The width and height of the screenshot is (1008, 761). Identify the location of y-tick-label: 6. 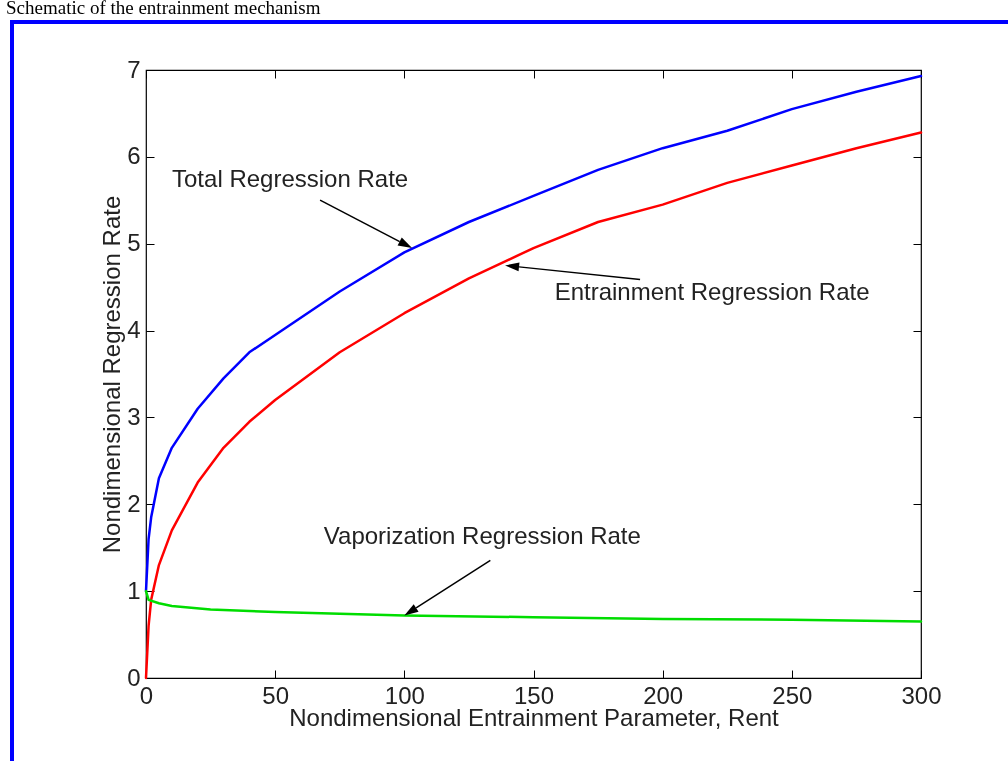
(134, 156).